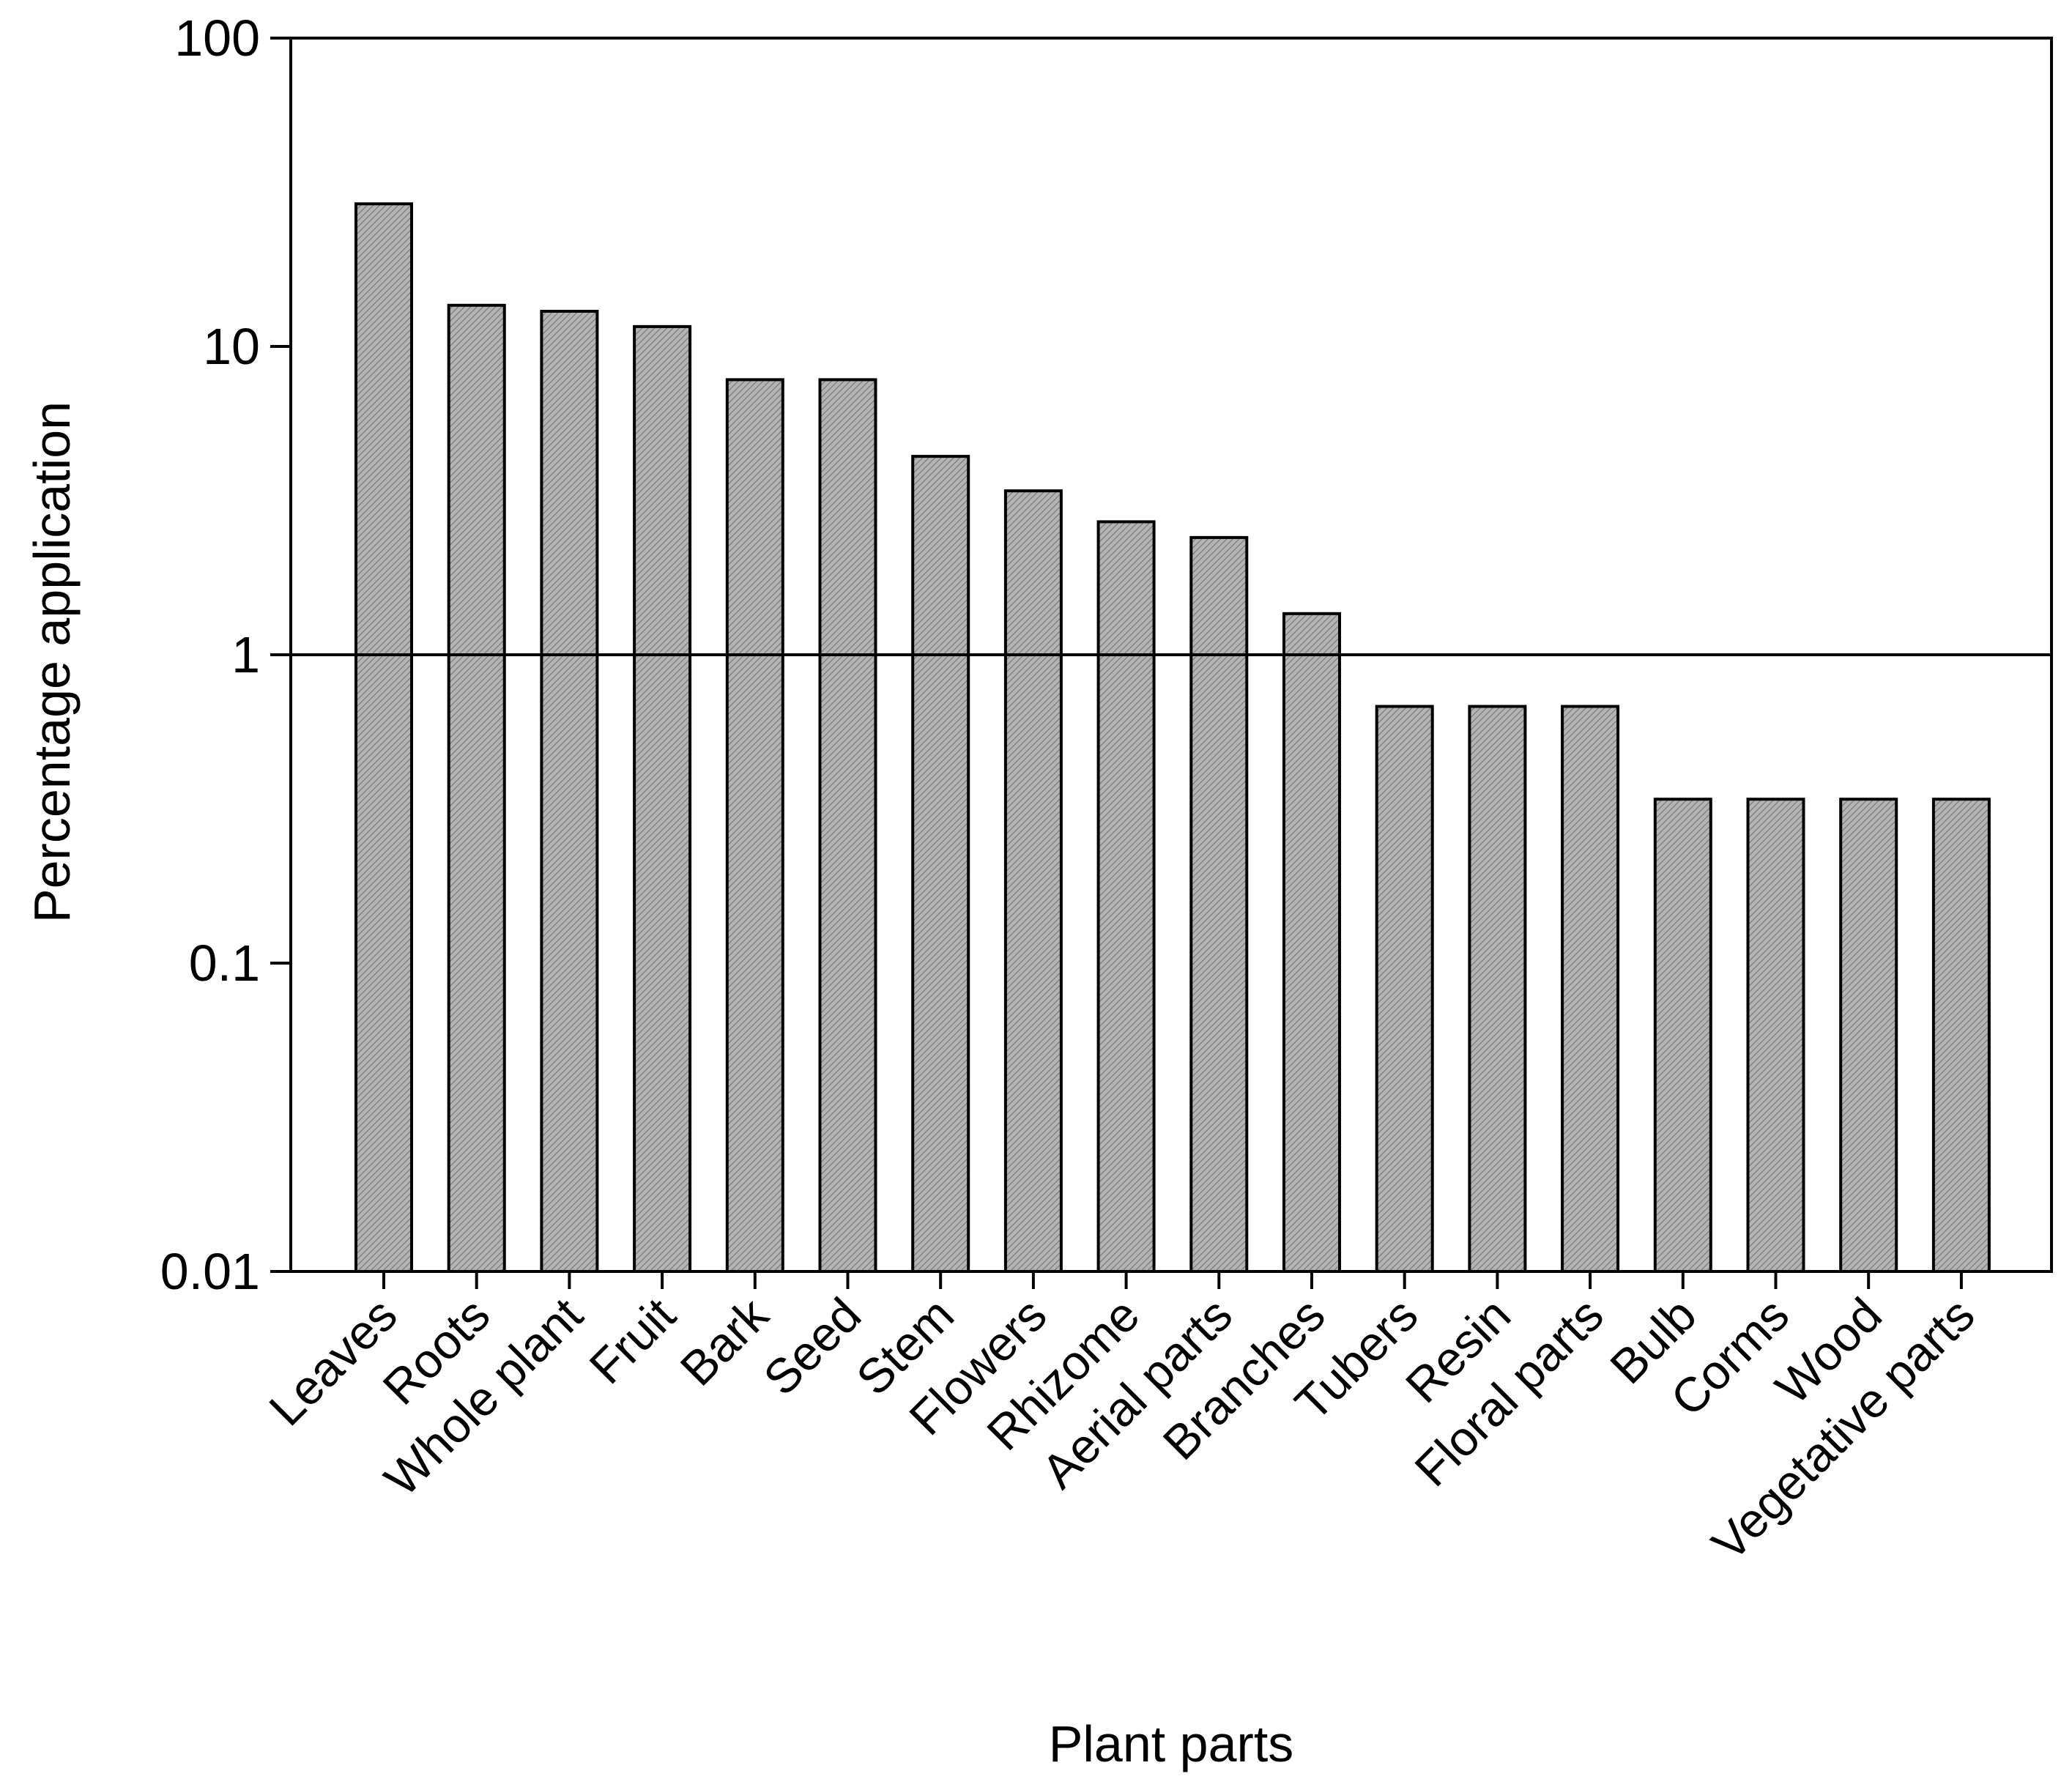 The height and width of the screenshot is (1790, 2072). What do you see at coordinates (724, 1341) in the screenshot?
I see `x-tick-label: Bark` at bounding box center [724, 1341].